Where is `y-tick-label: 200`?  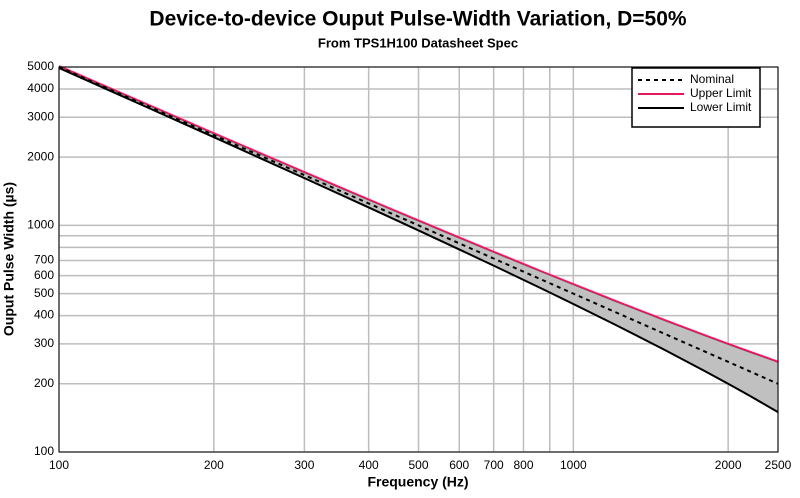
y-tick-label: 200 is located at coordinates (44, 383).